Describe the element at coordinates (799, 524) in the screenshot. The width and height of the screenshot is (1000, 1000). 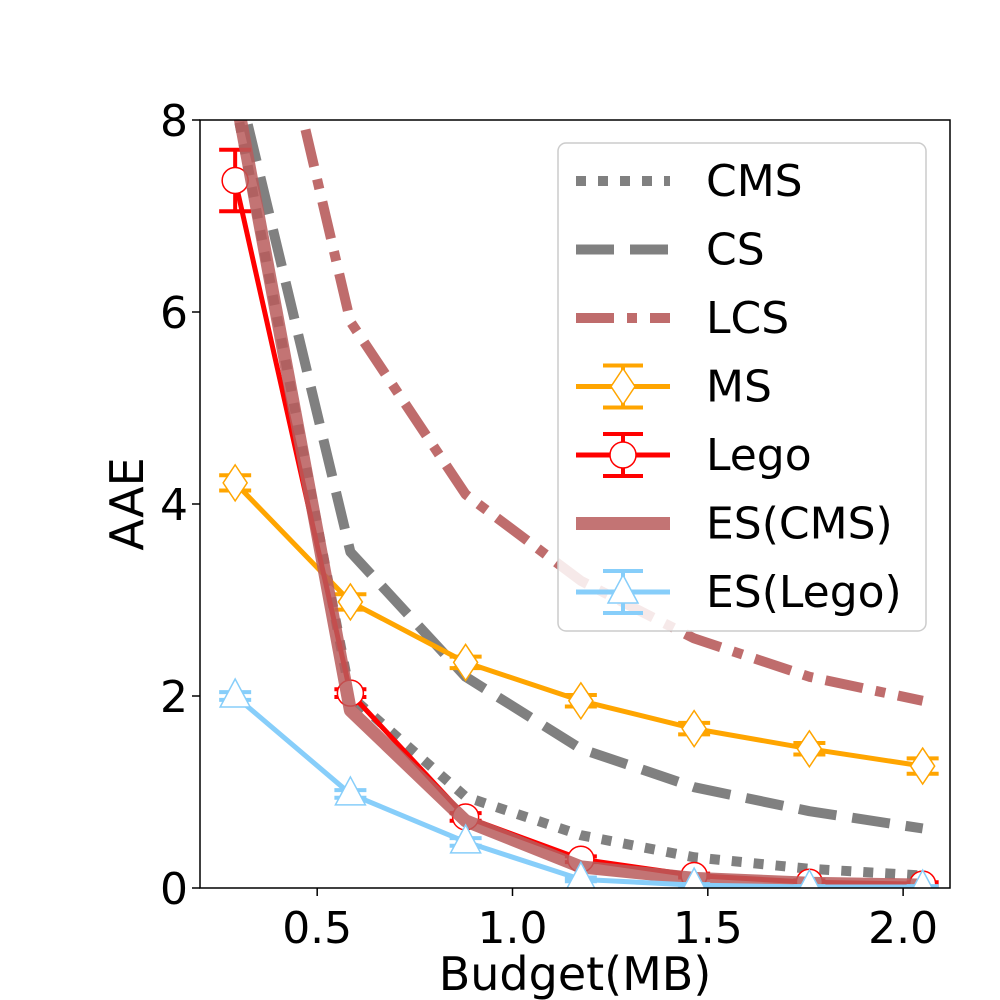
I see `legend-label: ES(CMS)` at that location.